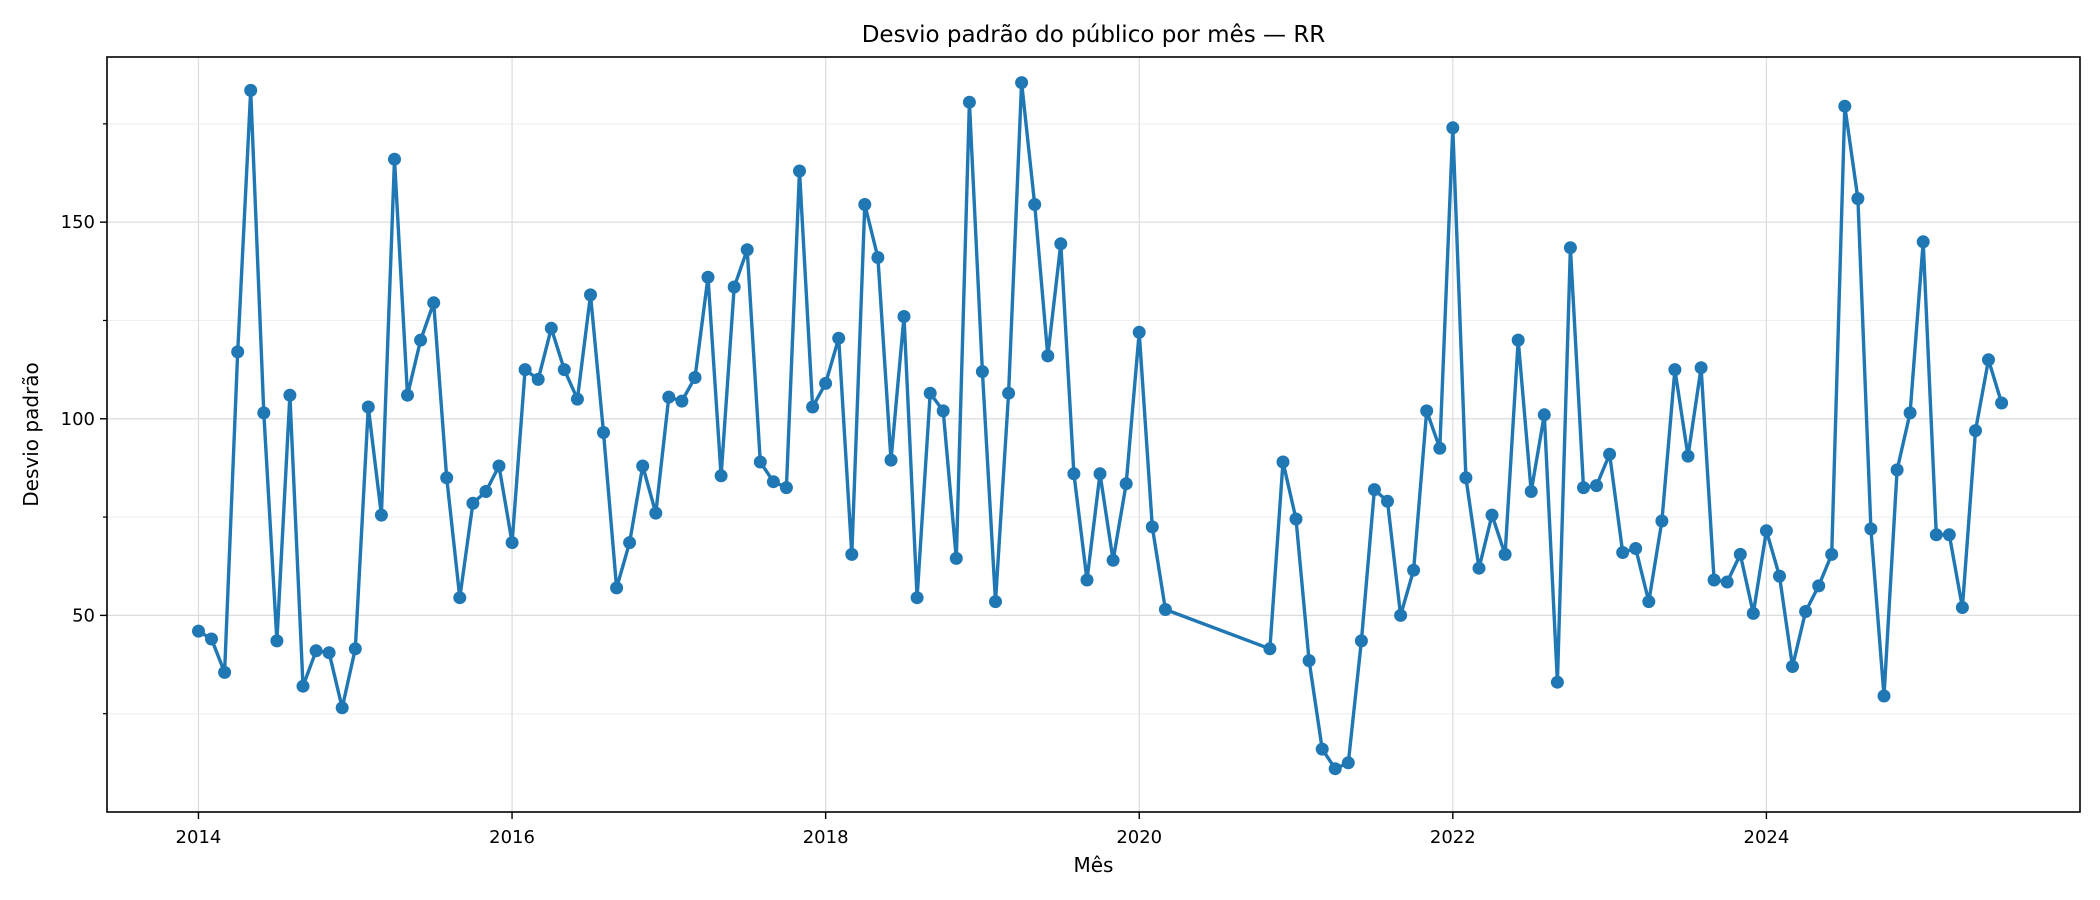 This screenshot has width=2100, height=900. What do you see at coordinates (83, 615) in the screenshot?
I see `y-tick-label: 50` at bounding box center [83, 615].